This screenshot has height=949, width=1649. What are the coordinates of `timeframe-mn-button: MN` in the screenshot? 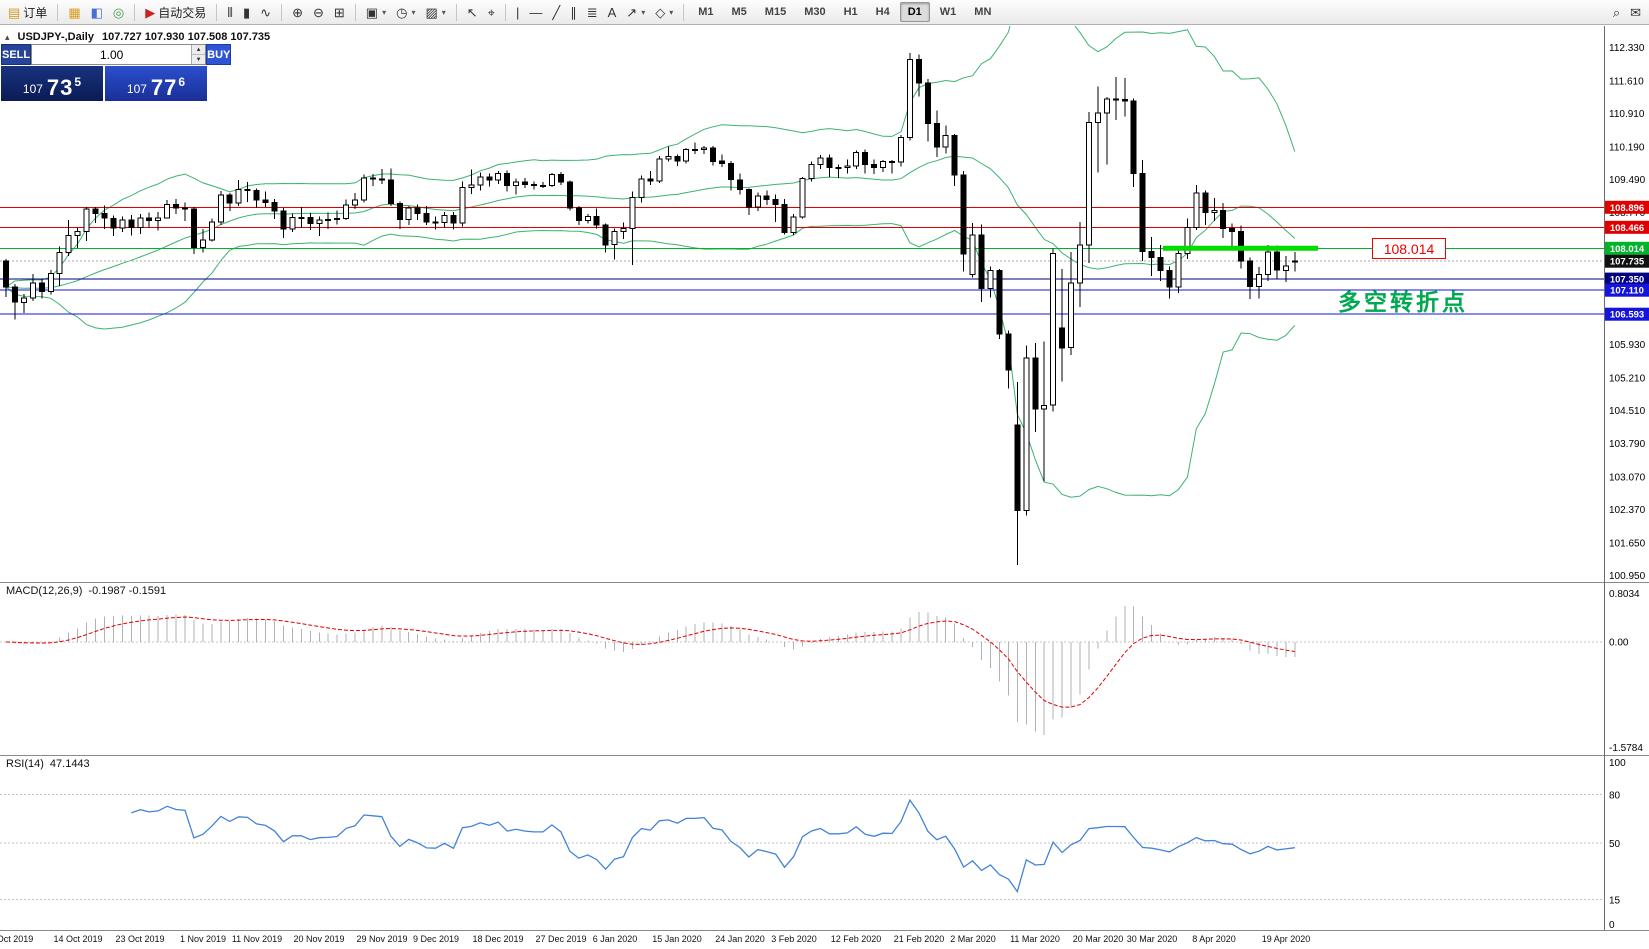 It's located at (983, 12).